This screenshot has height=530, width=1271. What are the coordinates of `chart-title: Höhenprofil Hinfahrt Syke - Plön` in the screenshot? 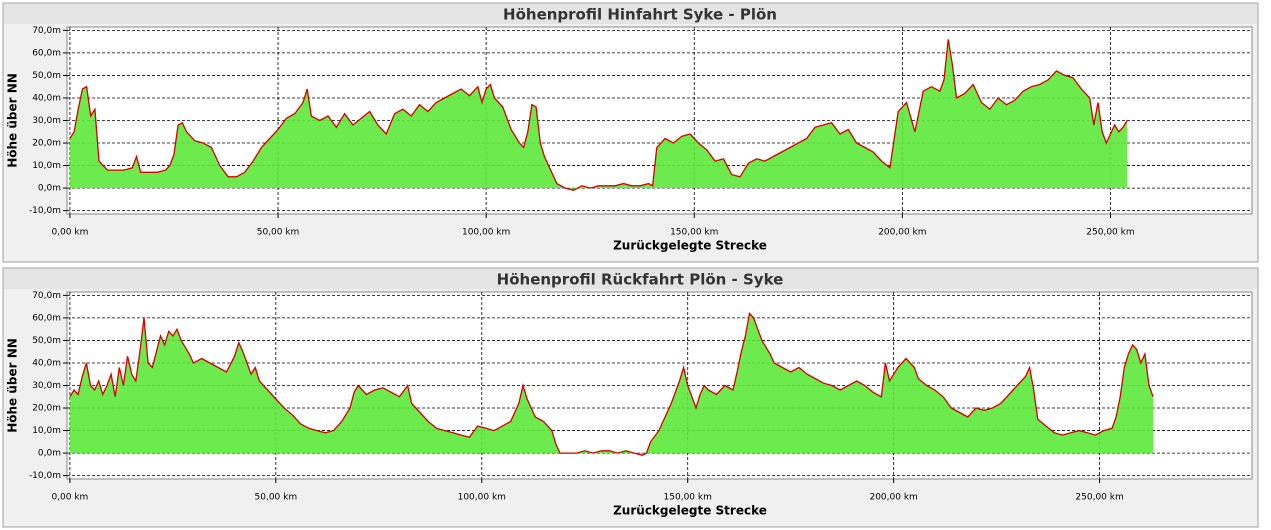 It's located at (640, 15).